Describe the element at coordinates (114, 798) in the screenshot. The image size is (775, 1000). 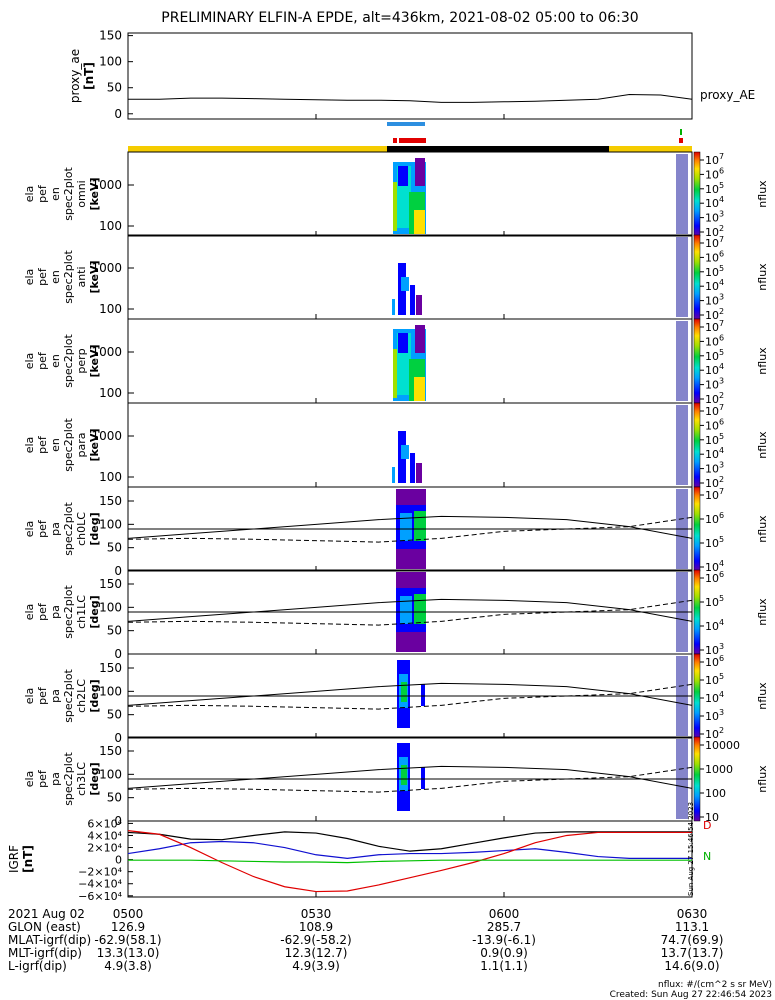
I see `pa-tick-label: 50` at that location.